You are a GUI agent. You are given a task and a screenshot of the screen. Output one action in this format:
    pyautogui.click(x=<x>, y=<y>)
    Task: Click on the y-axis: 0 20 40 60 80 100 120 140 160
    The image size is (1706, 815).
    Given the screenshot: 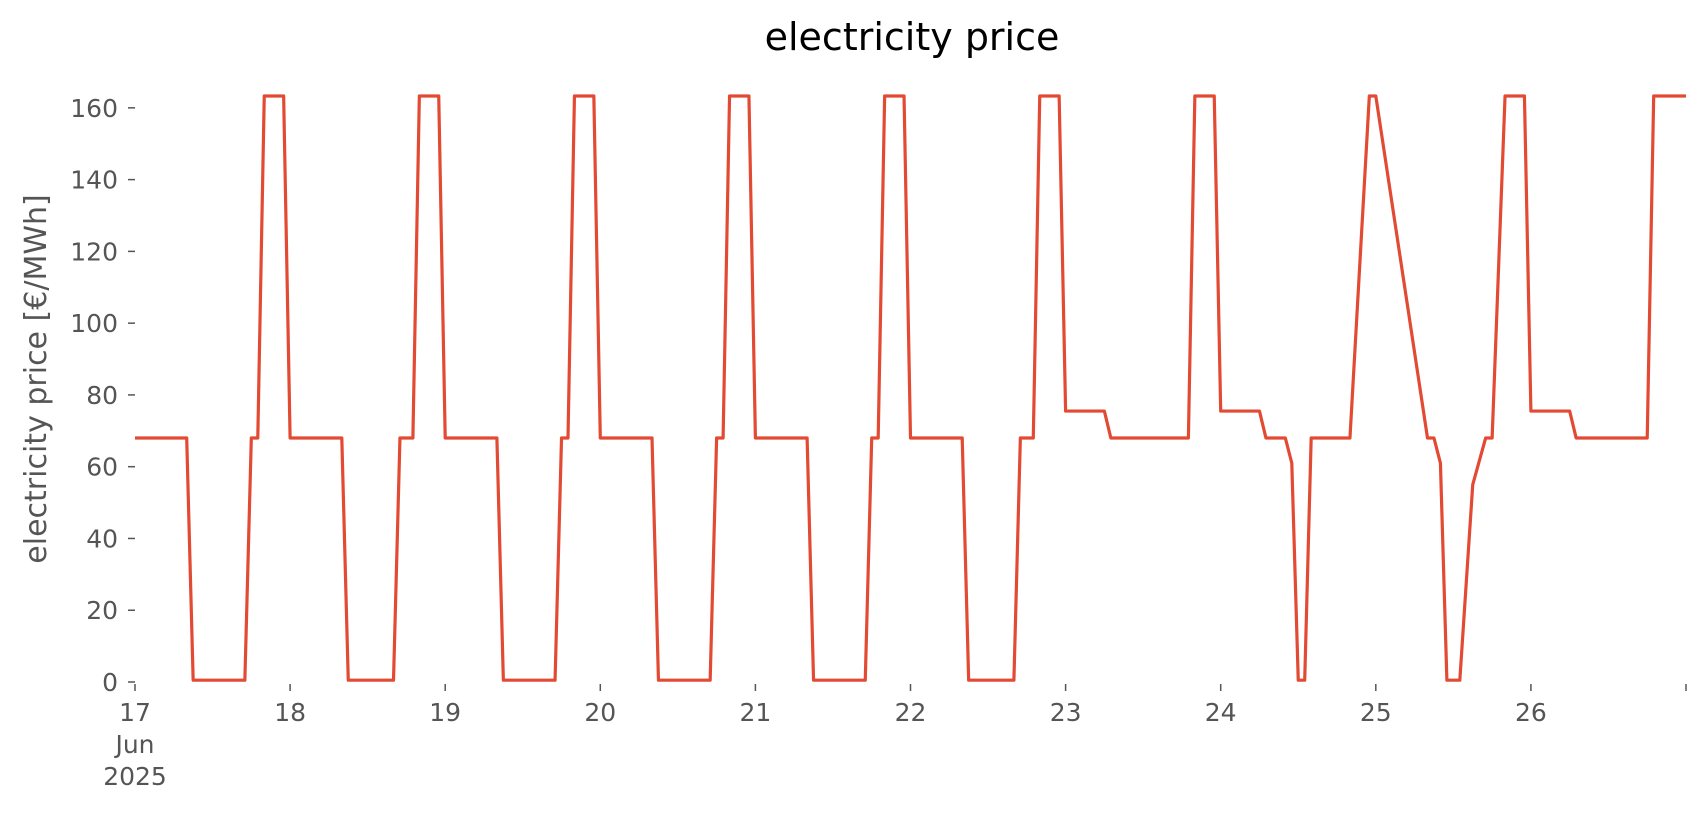 What is the action you would take?
    pyautogui.click(x=102, y=395)
    